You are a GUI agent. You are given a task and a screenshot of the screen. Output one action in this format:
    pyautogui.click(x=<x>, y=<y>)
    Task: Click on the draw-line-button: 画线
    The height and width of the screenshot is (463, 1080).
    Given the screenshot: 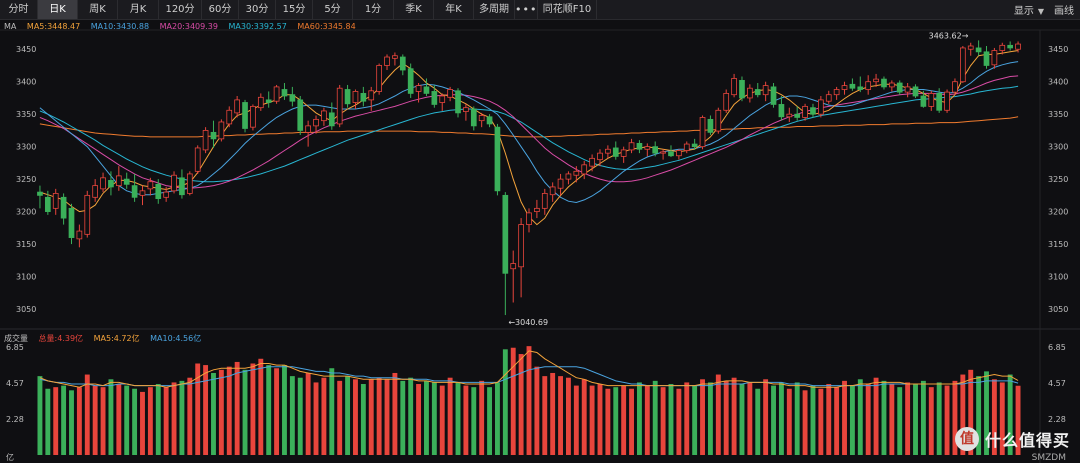 What is the action you would take?
    pyautogui.click(x=1064, y=11)
    